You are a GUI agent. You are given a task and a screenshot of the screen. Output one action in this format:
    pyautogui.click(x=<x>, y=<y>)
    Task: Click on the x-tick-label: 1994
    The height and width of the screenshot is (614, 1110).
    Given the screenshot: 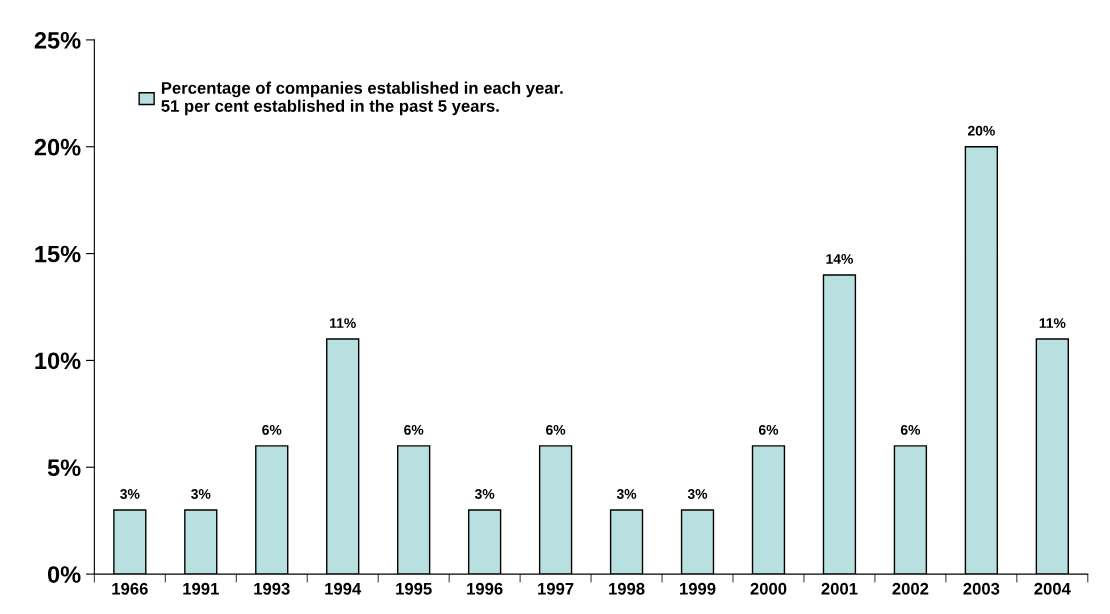 What is the action you would take?
    pyautogui.click(x=343, y=588)
    